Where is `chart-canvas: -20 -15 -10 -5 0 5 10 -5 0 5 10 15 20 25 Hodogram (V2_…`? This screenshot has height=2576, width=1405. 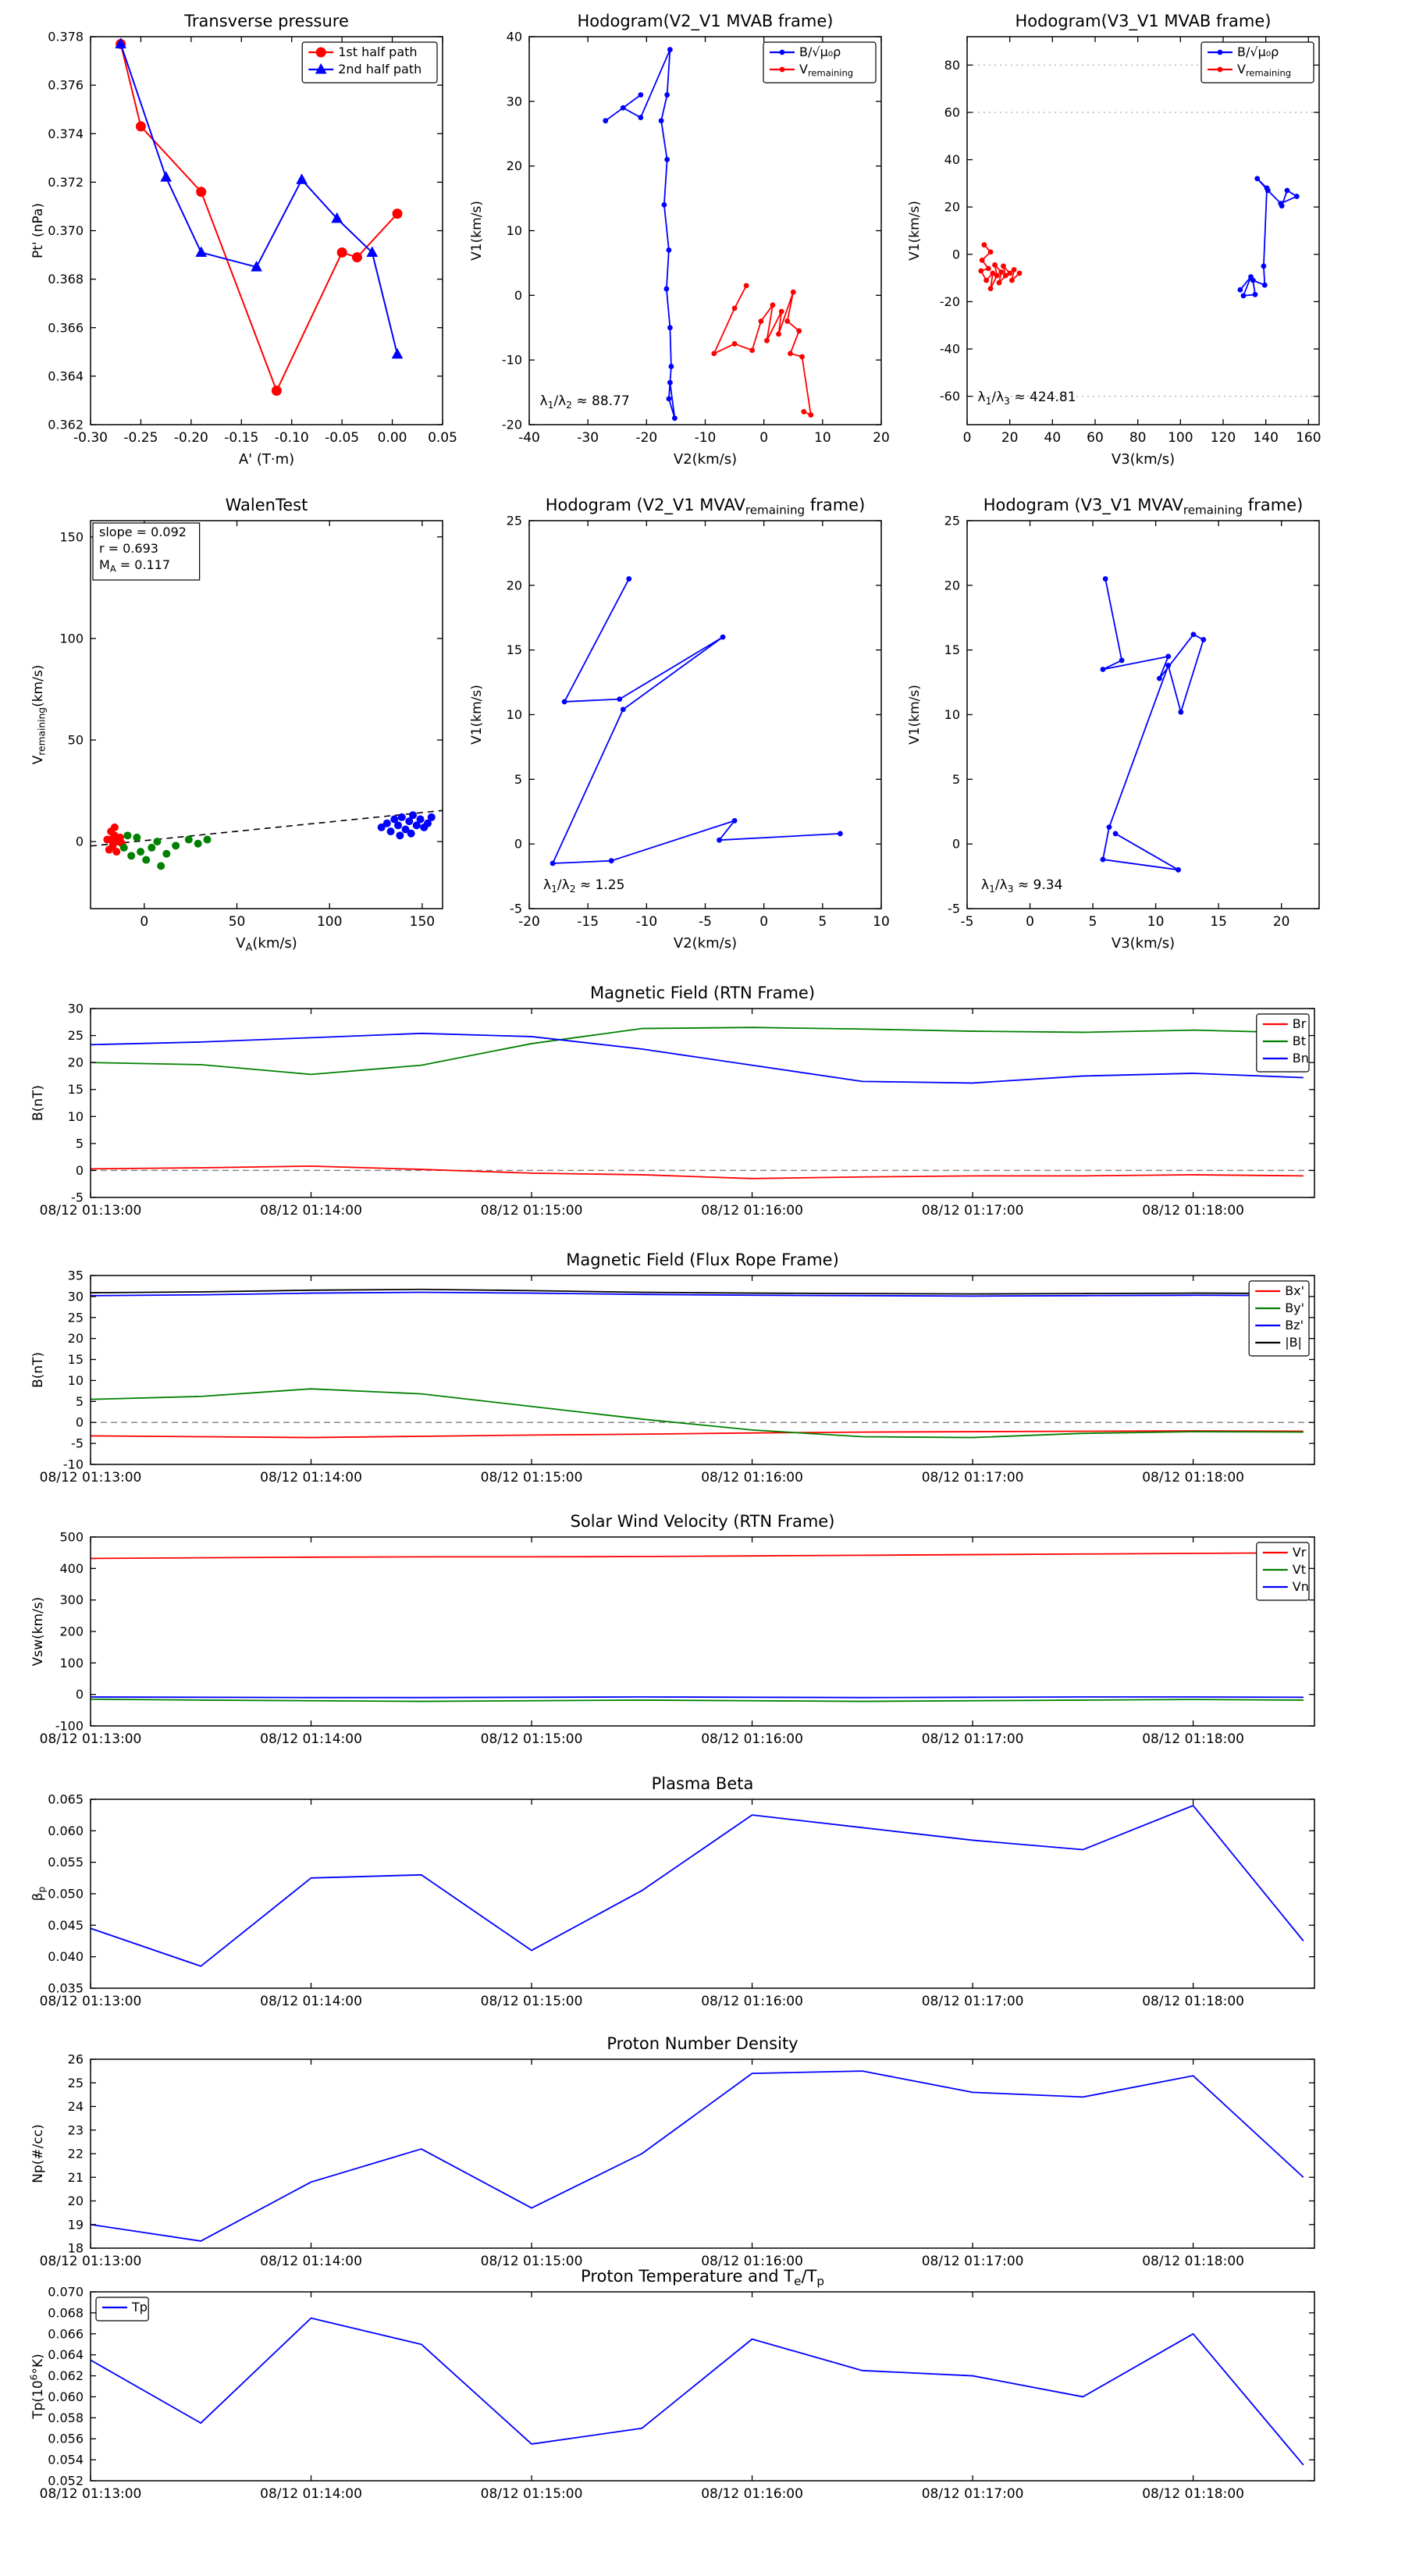
chart-canvas: -20 -15 -10 -5 0 5 10 -5 0 5 10 15 20 25 Hodogram (V2_… is located at coordinates (680, 724).